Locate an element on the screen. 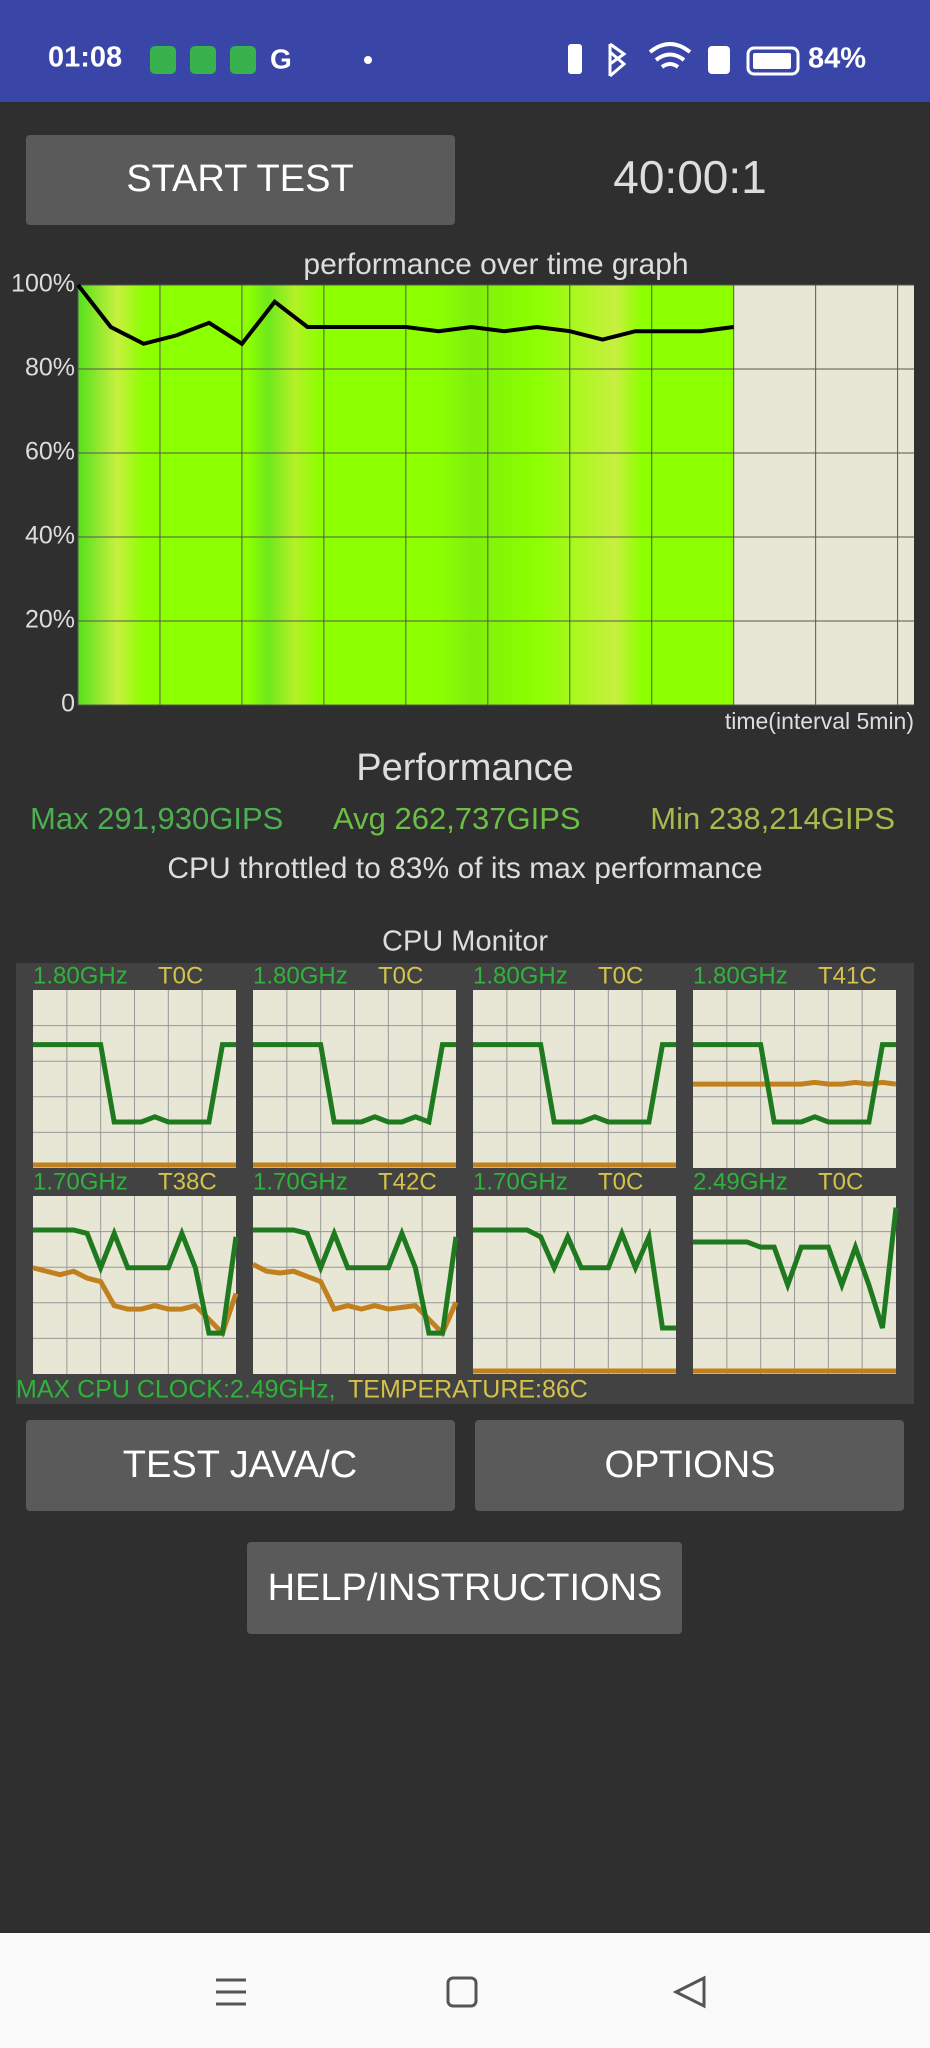 The width and height of the screenshot is (930, 2048). status-bar is located at coordinates (465, 51).